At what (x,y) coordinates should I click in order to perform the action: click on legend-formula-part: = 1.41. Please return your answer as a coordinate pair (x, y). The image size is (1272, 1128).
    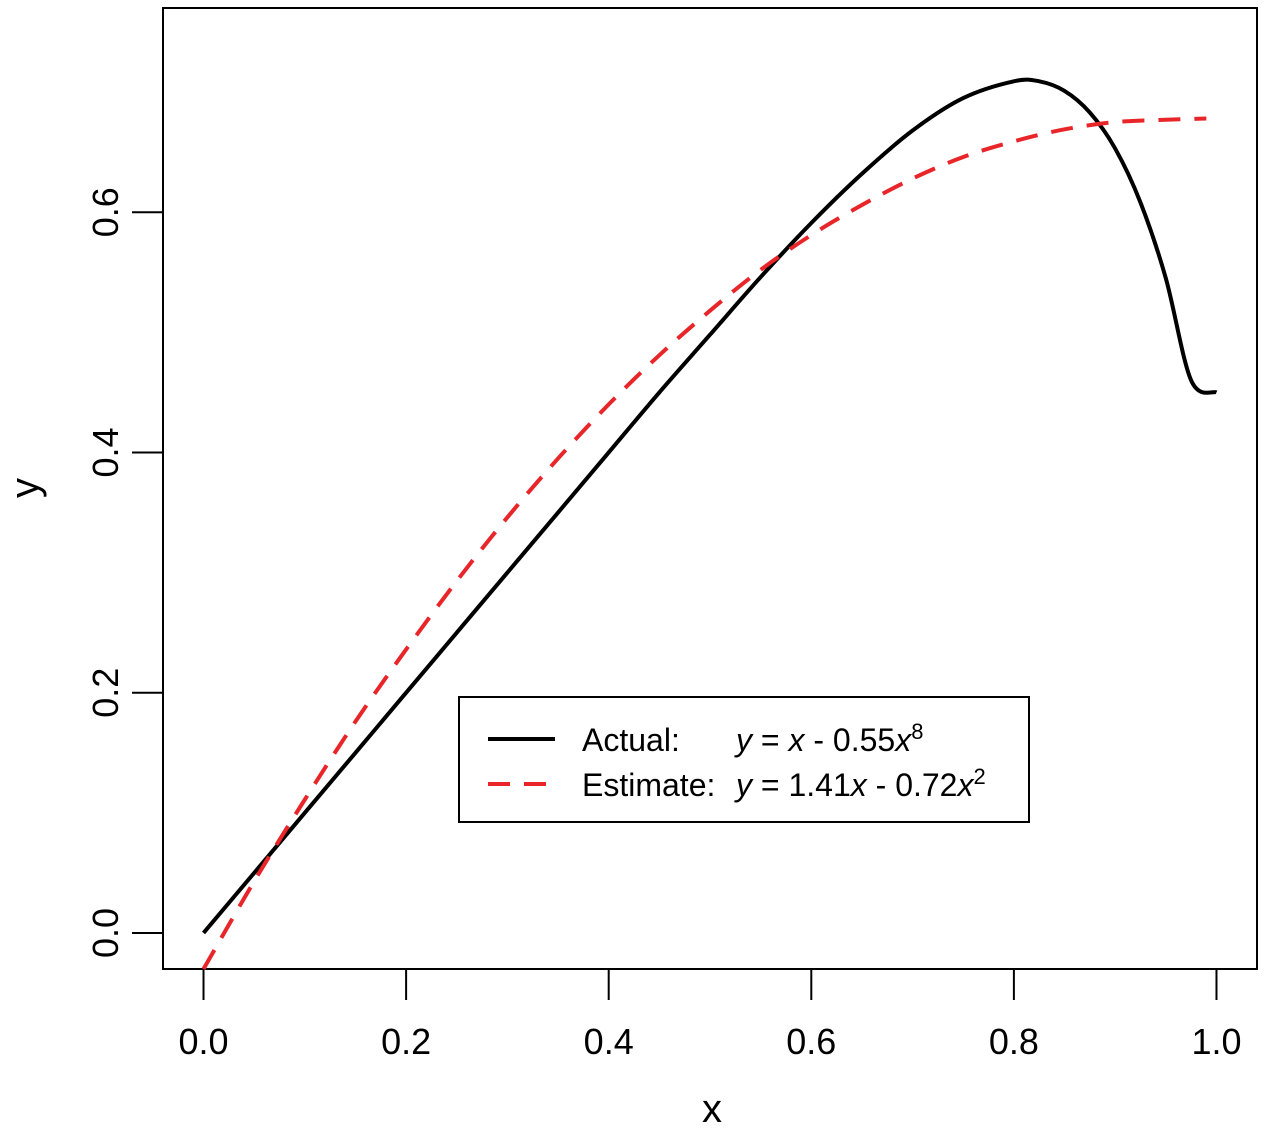
    Looking at the image, I should click on (801, 785).